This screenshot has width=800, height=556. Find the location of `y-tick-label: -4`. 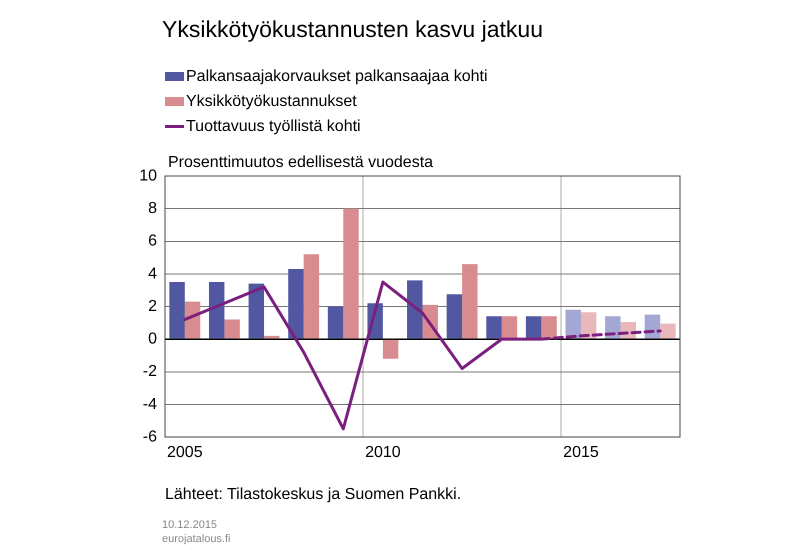

y-tick-label: -4 is located at coordinates (150, 404).